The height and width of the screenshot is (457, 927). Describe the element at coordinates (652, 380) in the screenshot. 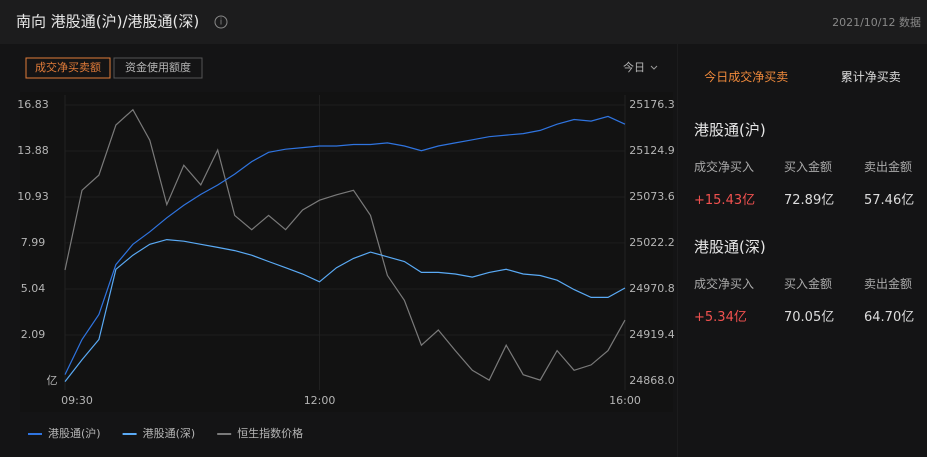

I see `y2-tick-label: 24868.0` at that location.